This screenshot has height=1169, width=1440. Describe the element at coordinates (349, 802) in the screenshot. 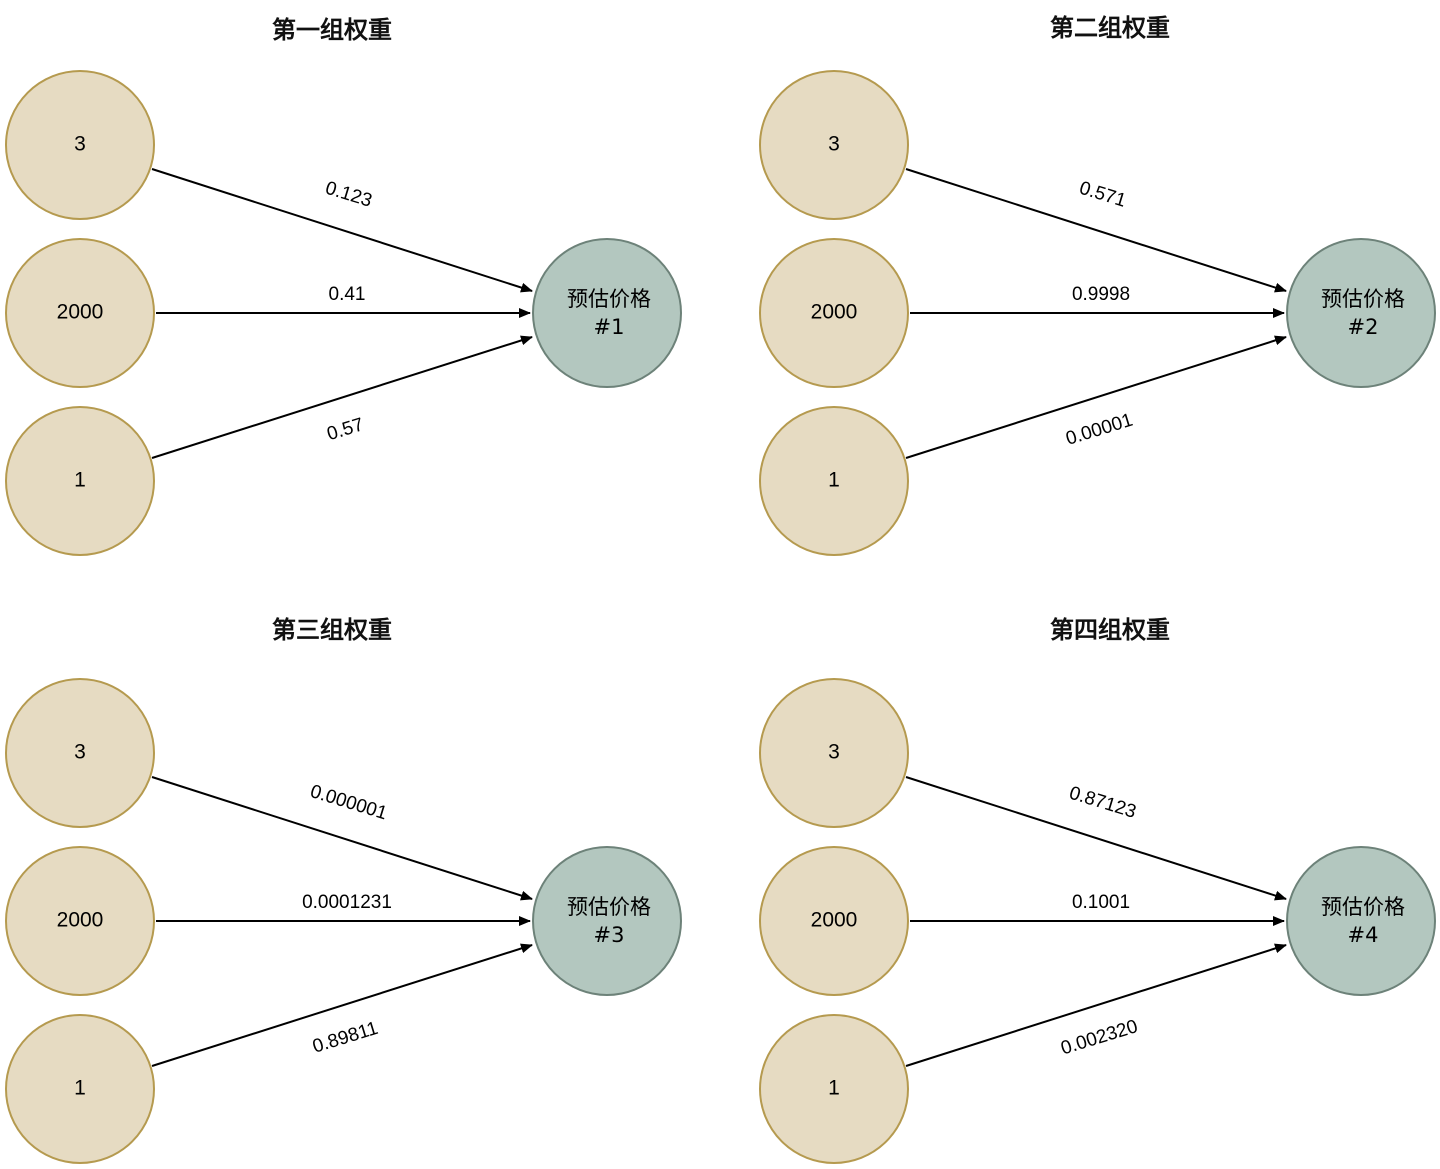

I see `weight-label: 0.000001` at that location.